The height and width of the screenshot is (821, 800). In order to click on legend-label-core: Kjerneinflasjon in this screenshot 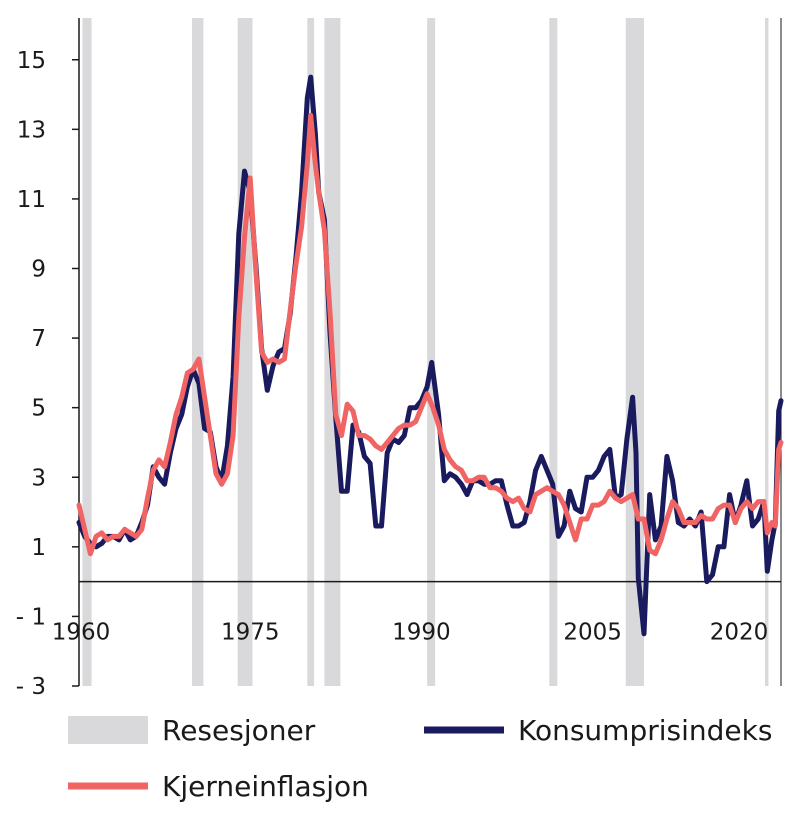, I will do `click(265, 786)`.